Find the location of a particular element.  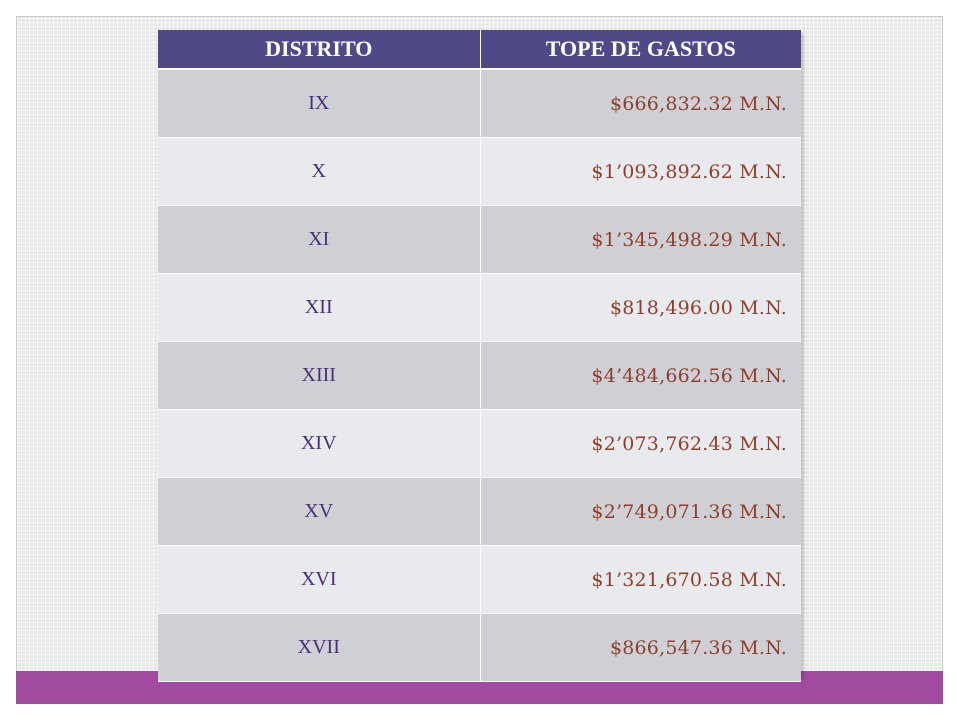

amount-cell: $4’484,662.56 M.N. is located at coordinates (640, 375).